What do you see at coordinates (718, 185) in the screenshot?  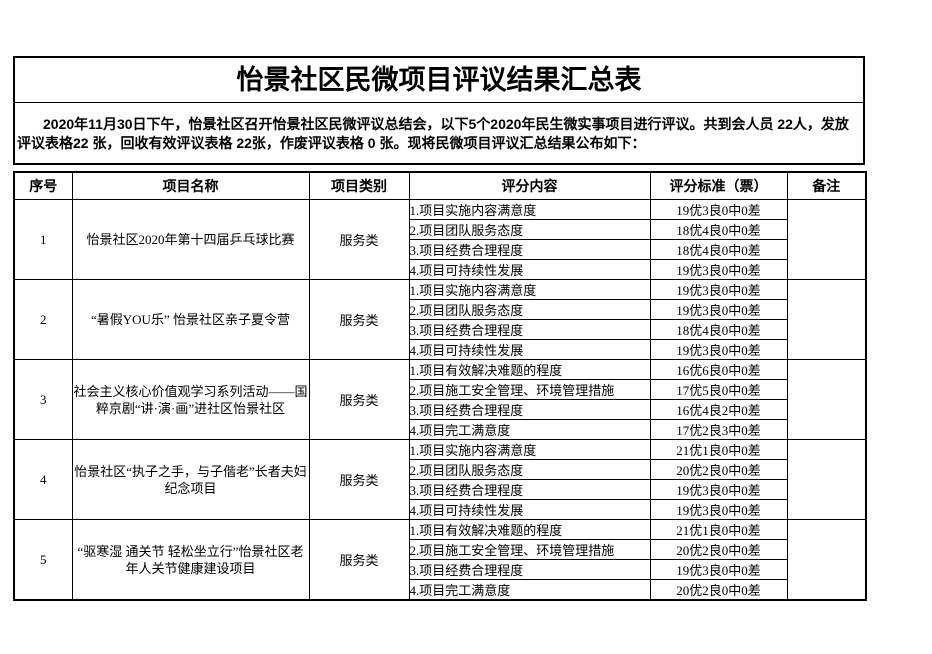 I see `col-header-score-standard: 评分标准（票）` at bounding box center [718, 185].